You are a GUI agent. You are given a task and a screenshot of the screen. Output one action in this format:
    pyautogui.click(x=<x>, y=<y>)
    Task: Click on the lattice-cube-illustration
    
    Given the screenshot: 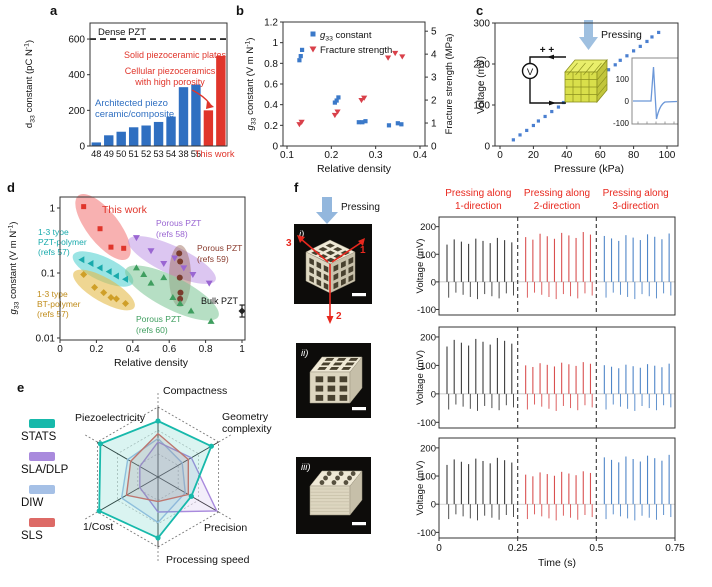 What is the action you would take?
    pyautogui.click(x=586, y=81)
    